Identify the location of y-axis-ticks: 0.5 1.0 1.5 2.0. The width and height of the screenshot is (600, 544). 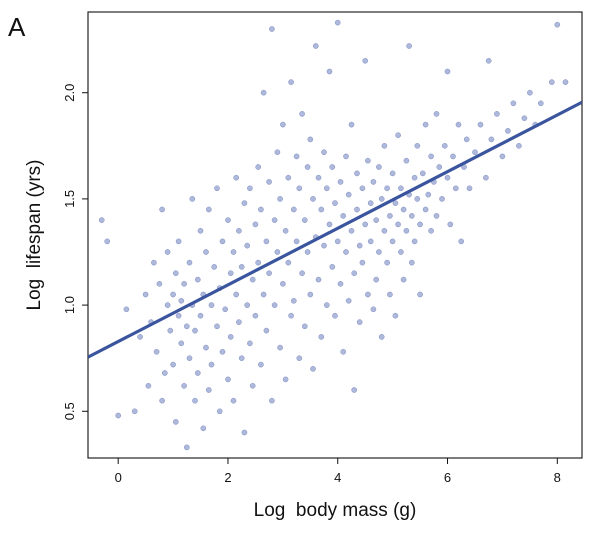
(75, 252).